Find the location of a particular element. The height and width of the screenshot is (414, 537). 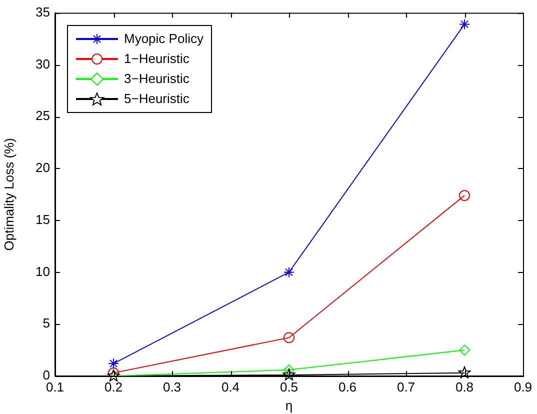

y-tick-label: 15 is located at coordinates (43, 219).